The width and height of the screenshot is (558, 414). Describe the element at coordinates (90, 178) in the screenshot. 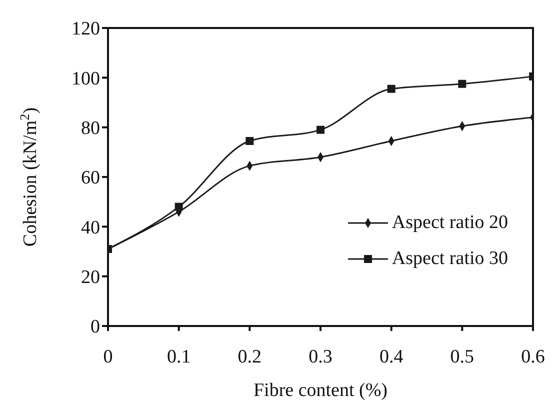

I see `y-tick-label: 60` at that location.